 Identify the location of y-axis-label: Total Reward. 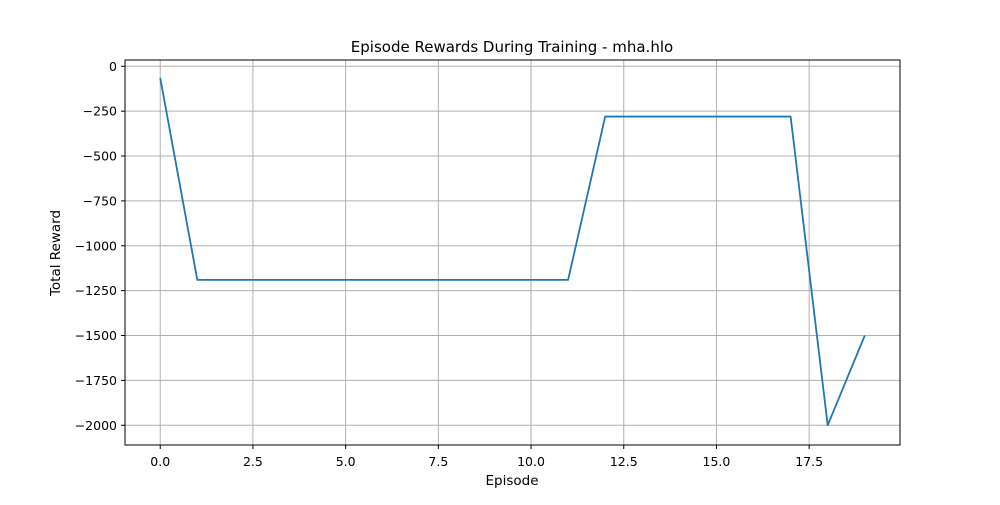
(56, 253).